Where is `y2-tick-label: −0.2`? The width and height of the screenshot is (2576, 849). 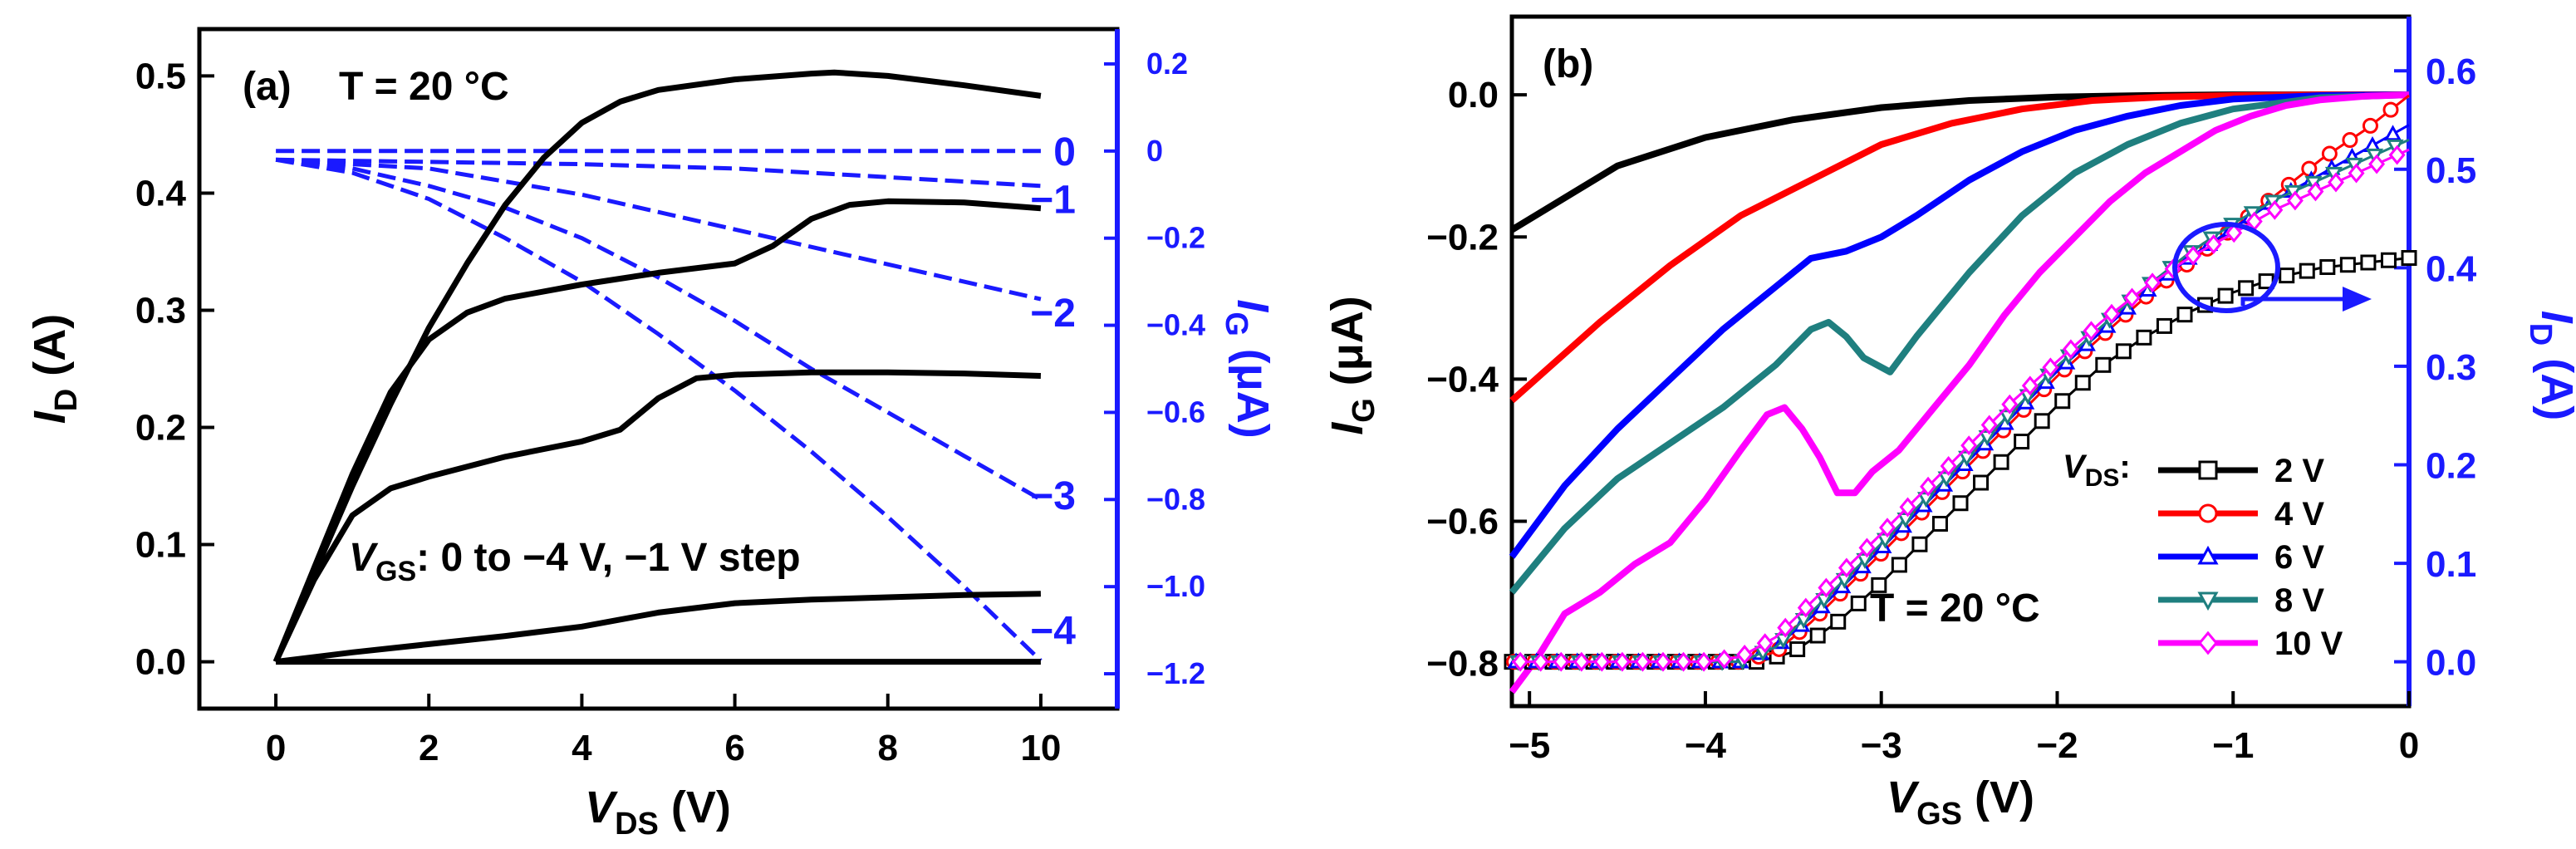 y2-tick-label: −0.2 is located at coordinates (1175, 238).